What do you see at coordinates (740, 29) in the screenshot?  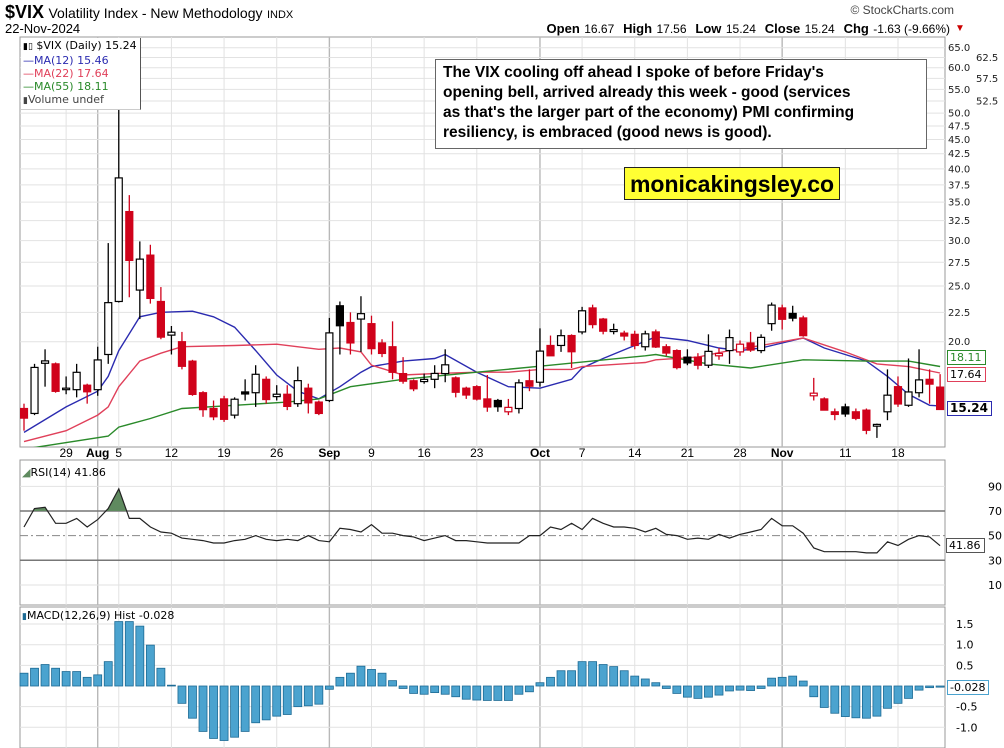 I see `low-value: 15.24` at bounding box center [740, 29].